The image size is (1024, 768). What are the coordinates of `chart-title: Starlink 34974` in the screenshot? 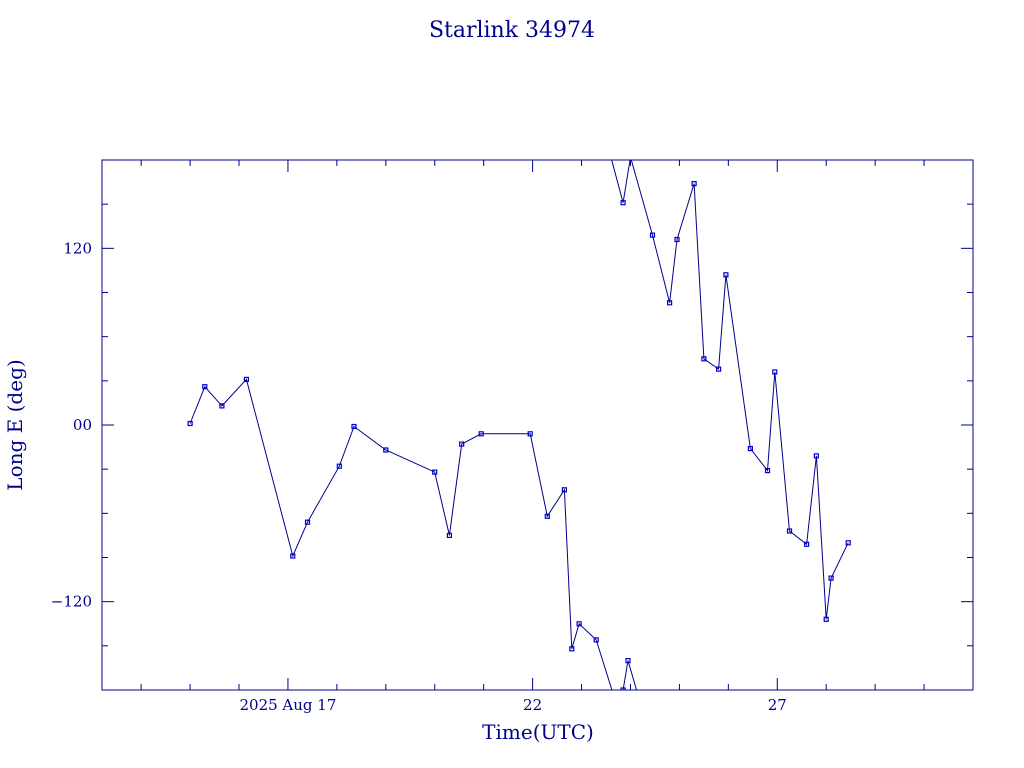 It's located at (512, 30).